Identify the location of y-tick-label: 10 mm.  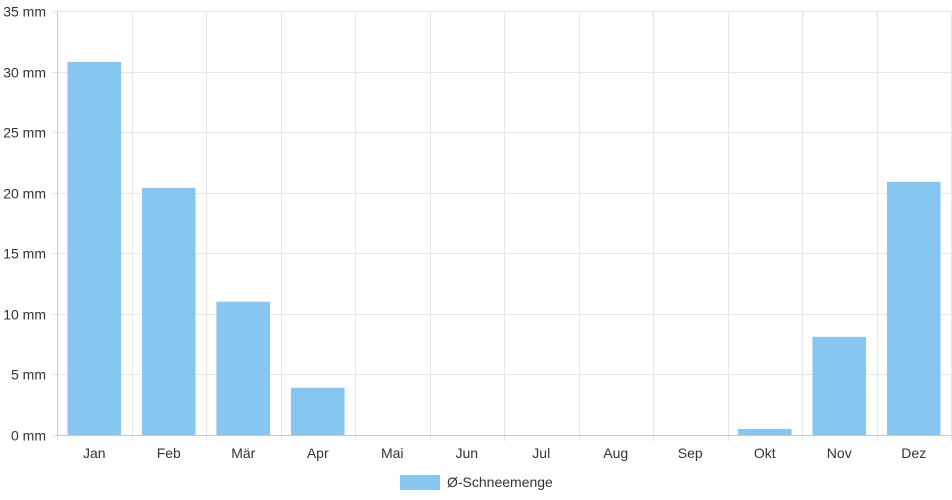
(24, 315).